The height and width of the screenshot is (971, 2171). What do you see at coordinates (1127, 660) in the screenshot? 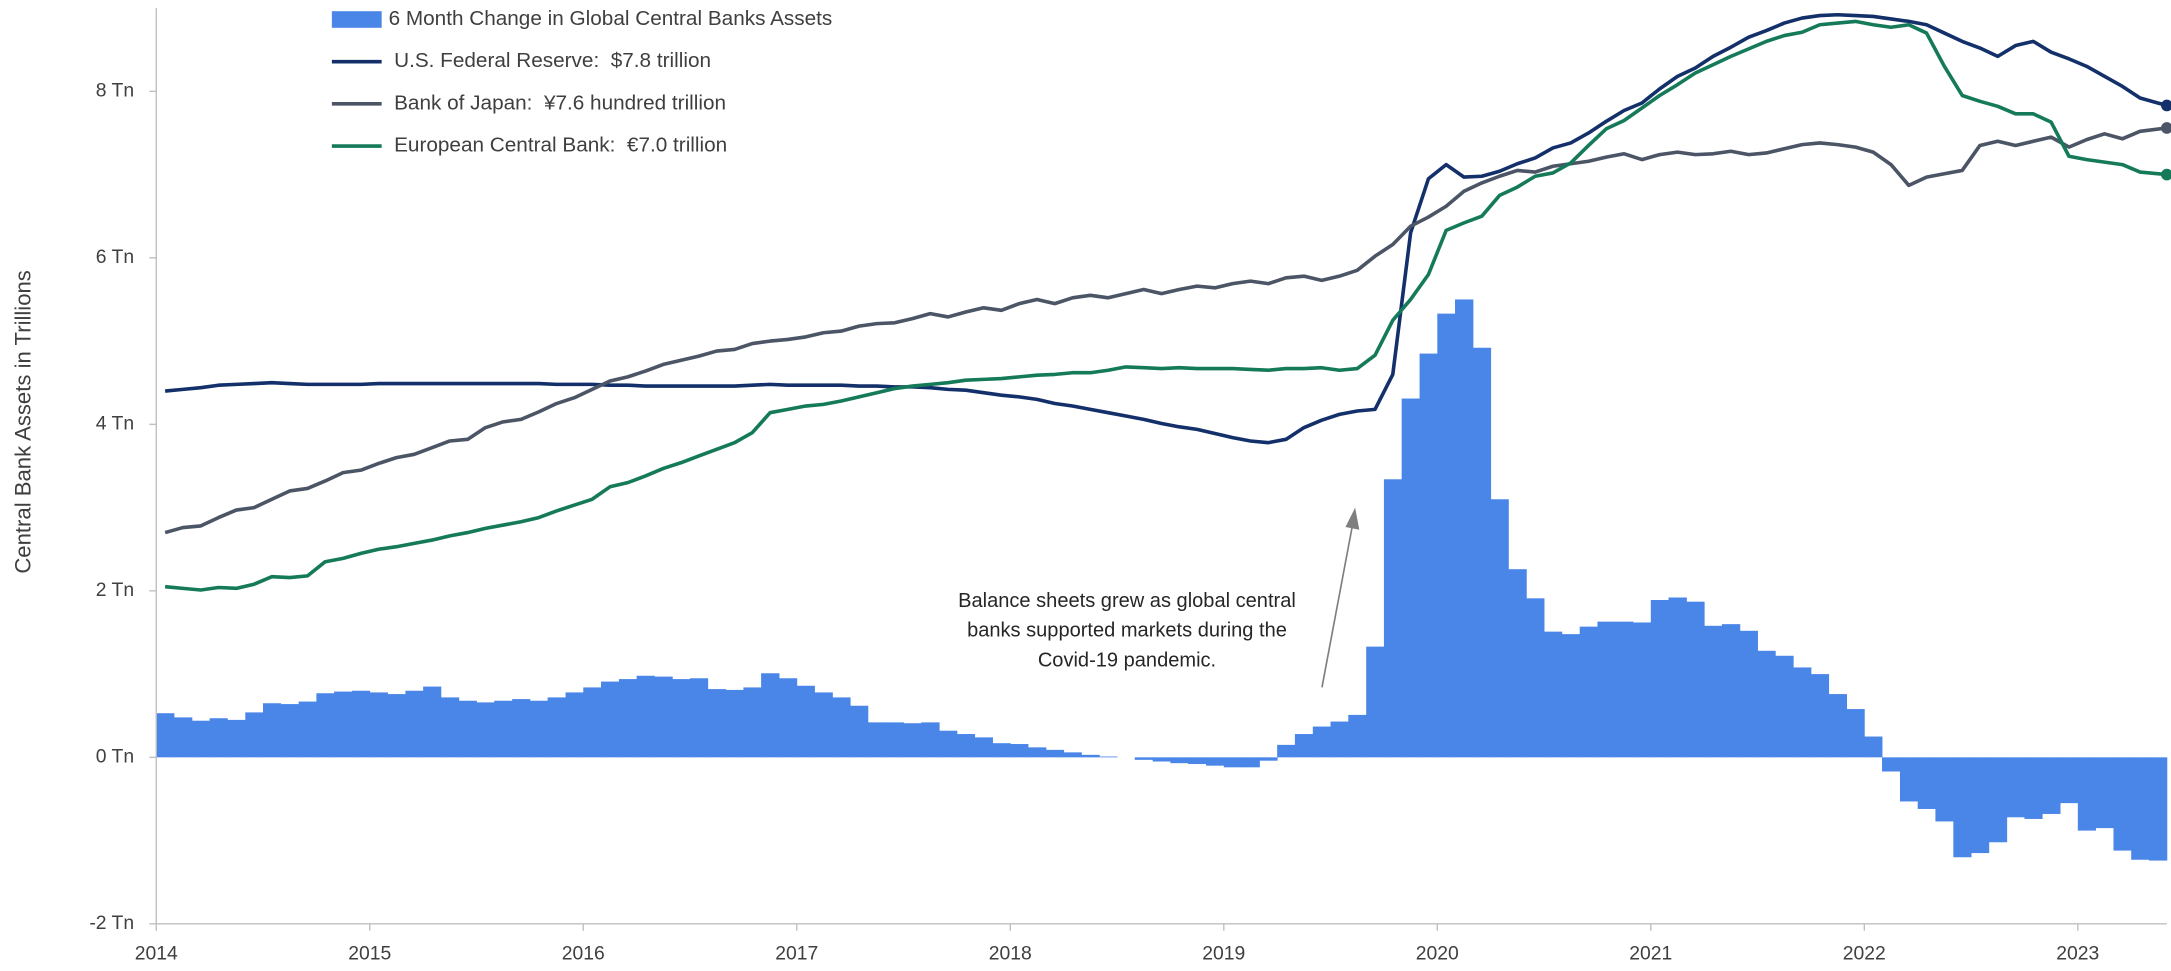
I see `annotation-text: Covid-19 pandemic.` at bounding box center [1127, 660].